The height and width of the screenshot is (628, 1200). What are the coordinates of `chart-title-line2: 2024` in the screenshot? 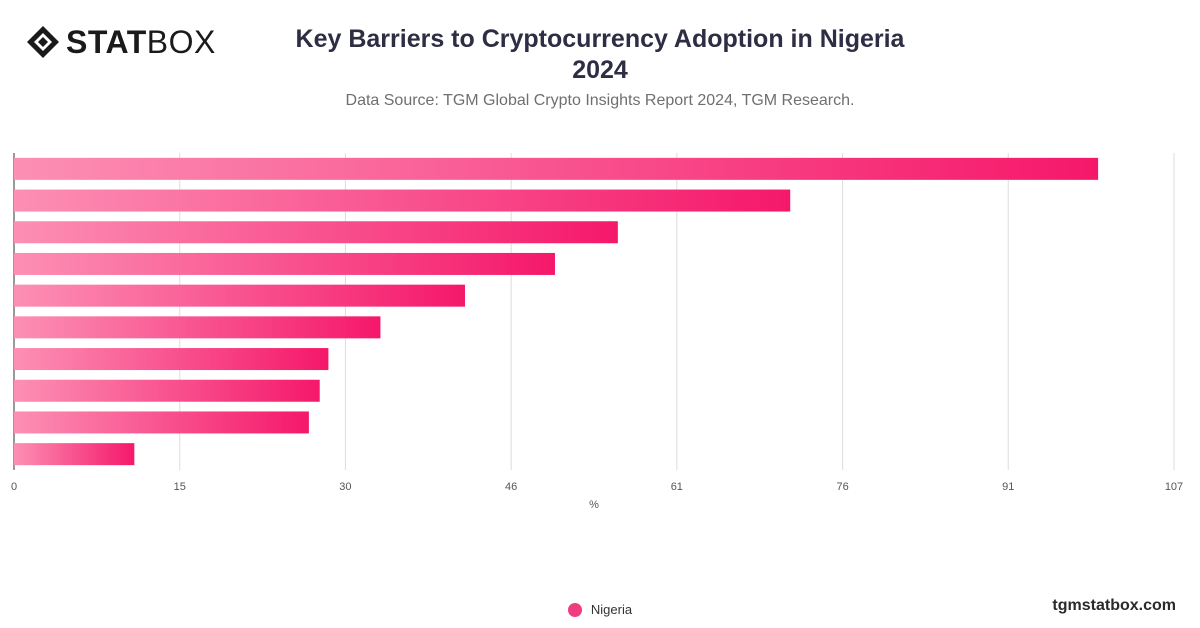 It's located at (600, 70).